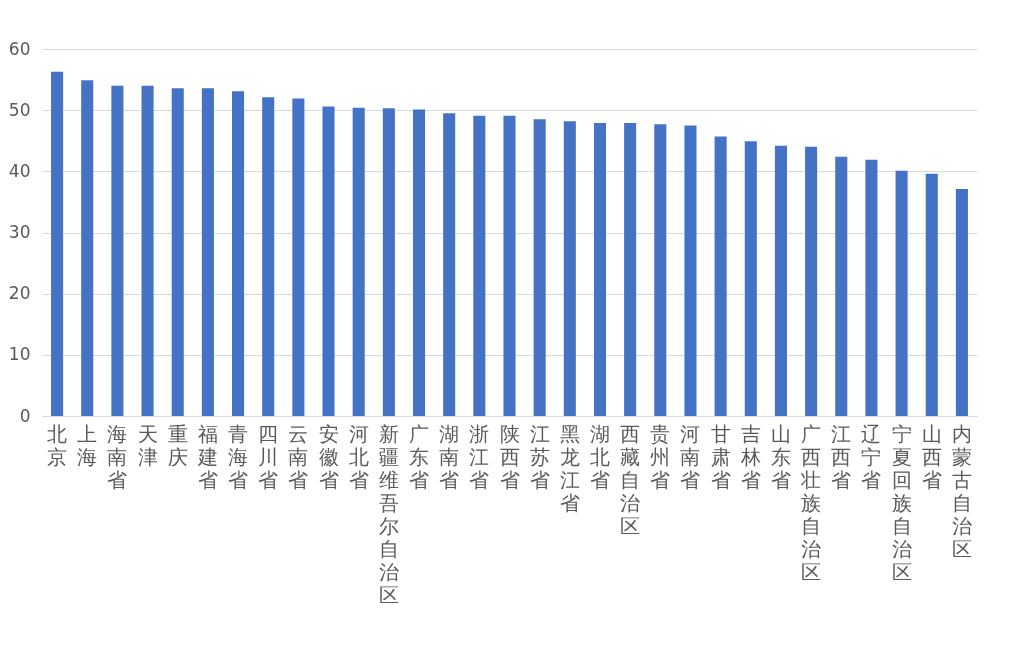 The height and width of the screenshot is (671, 1009). Describe the element at coordinates (419, 456) in the screenshot. I see `x-tick-label: 广东省` at that location.